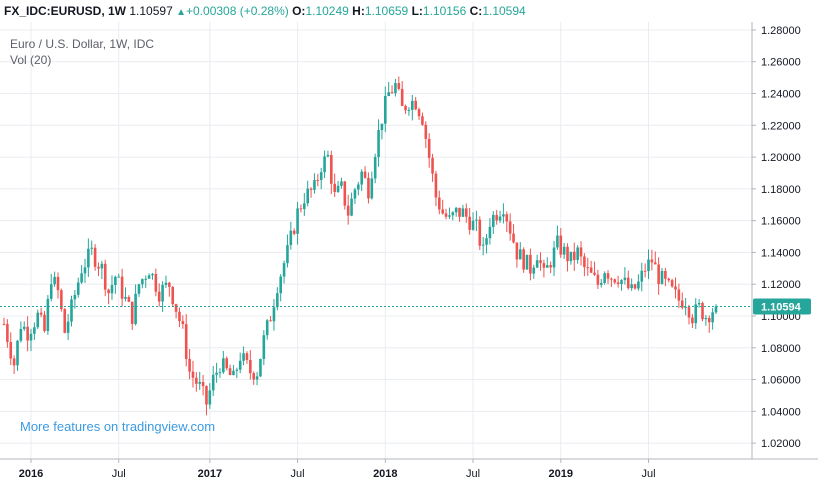 The width and height of the screenshot is (818, 492). I want to click on tradingview-link: More features on tradingview.com, so click(117, 426).